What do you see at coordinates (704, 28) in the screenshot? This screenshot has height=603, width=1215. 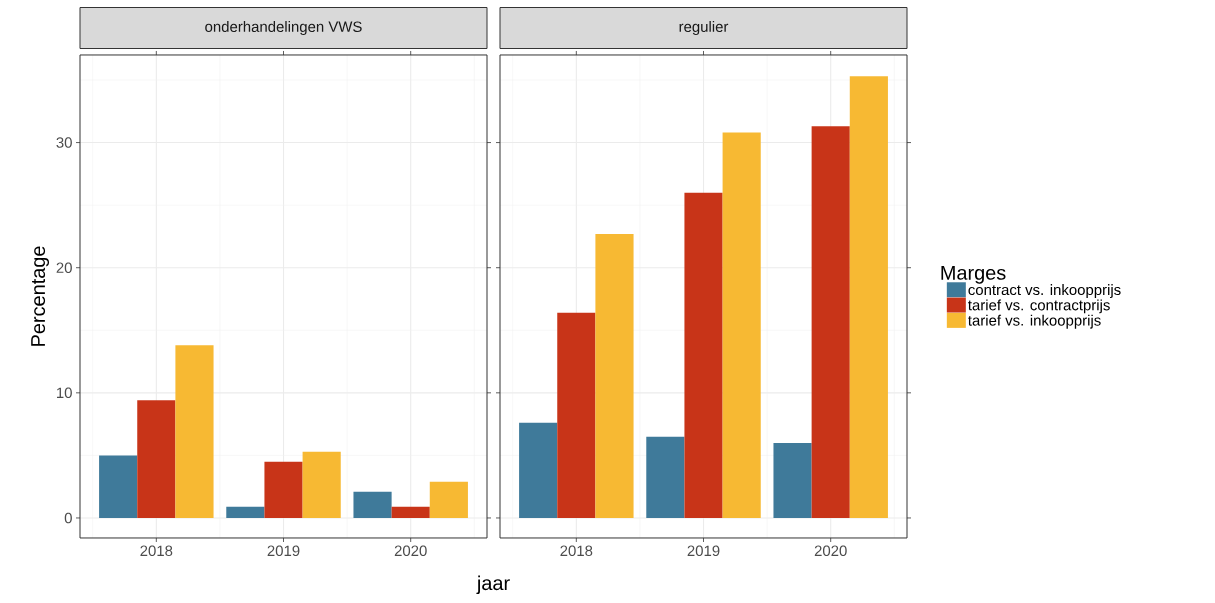 I see `chart-title: regulier` at bounding box center [704, 28].